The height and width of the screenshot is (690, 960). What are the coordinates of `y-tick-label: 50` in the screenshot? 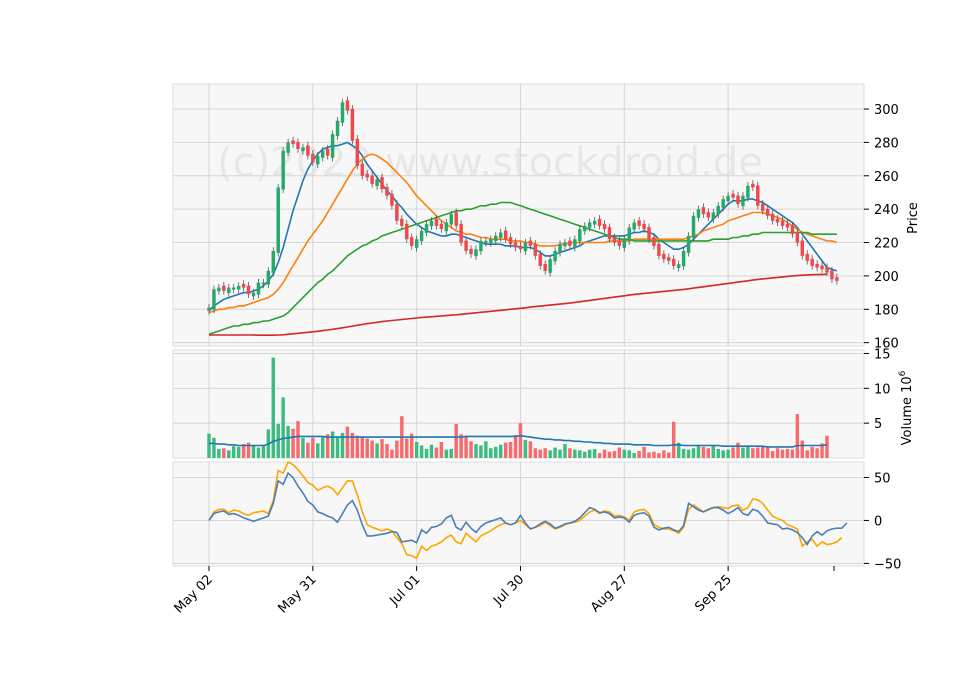 It's located at (882, 478).